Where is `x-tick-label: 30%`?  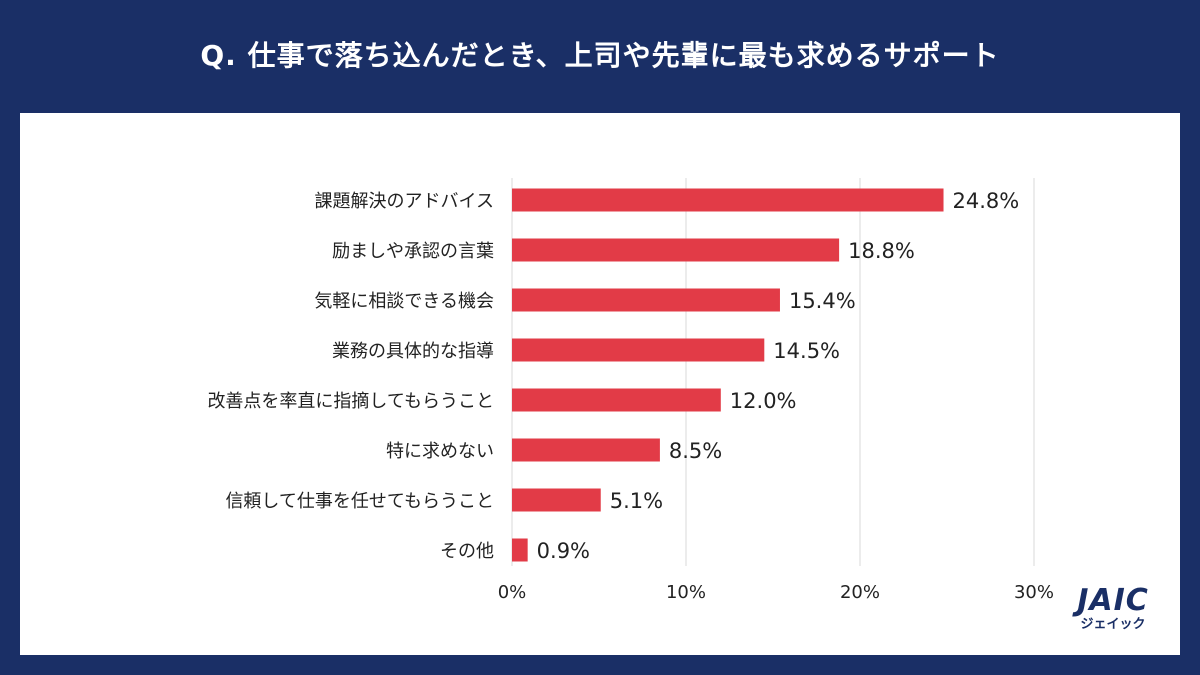 x-tick-label: 30% is located at coordinates (1034, 592).